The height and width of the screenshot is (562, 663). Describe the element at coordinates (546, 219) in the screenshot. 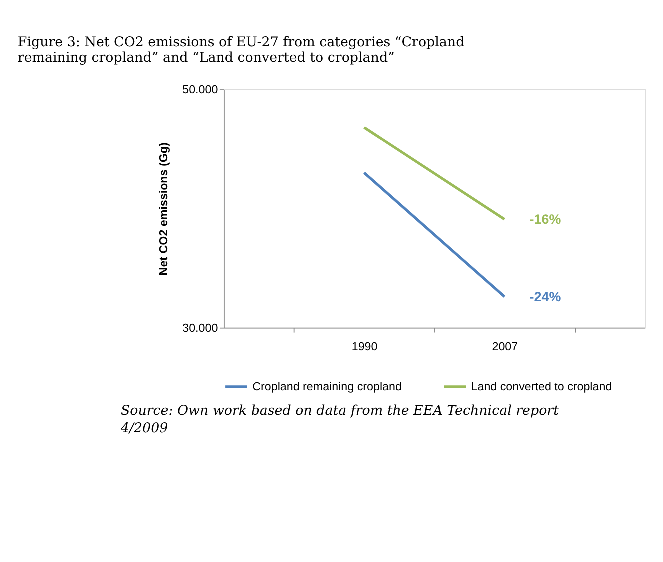

I see `annotation: -16%` at that location.